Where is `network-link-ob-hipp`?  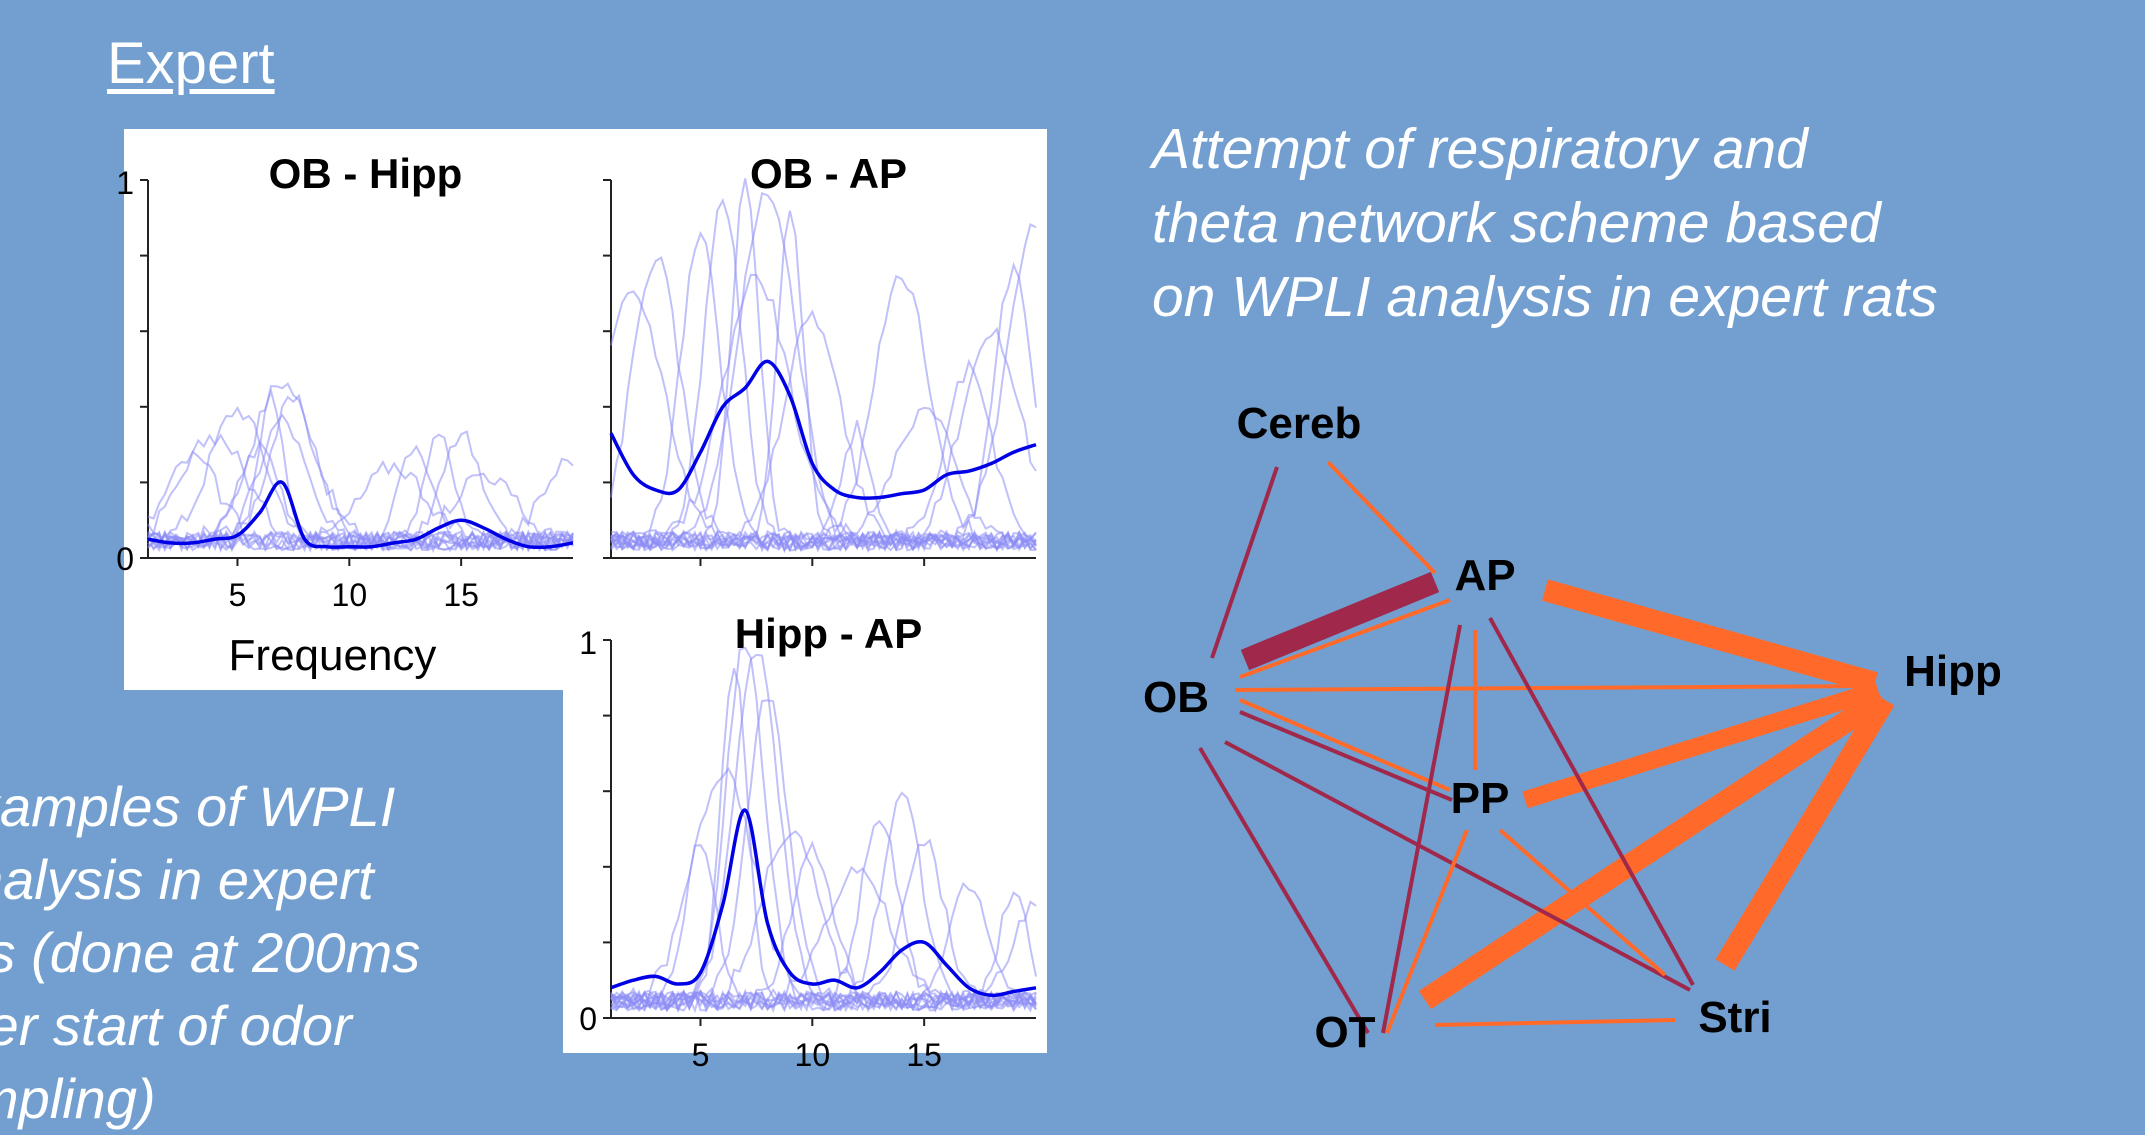
network-link-ob-hipp is located at coordinates (1552, 688).